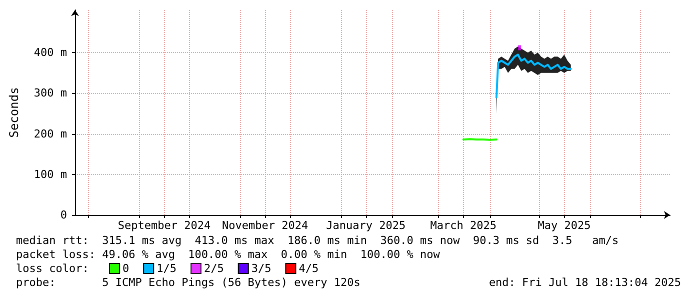  I want to click on y-tick-label: 0, so click(63, 215).